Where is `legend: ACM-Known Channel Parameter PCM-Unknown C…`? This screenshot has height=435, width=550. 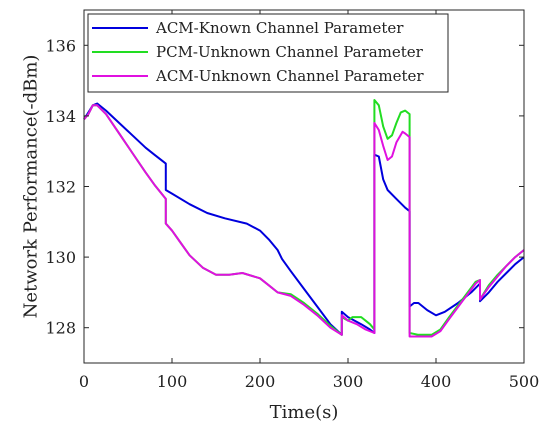 legend: ACM-Known Channel Parameter PCM-Unknown C… is located at coordinates (268, 53).